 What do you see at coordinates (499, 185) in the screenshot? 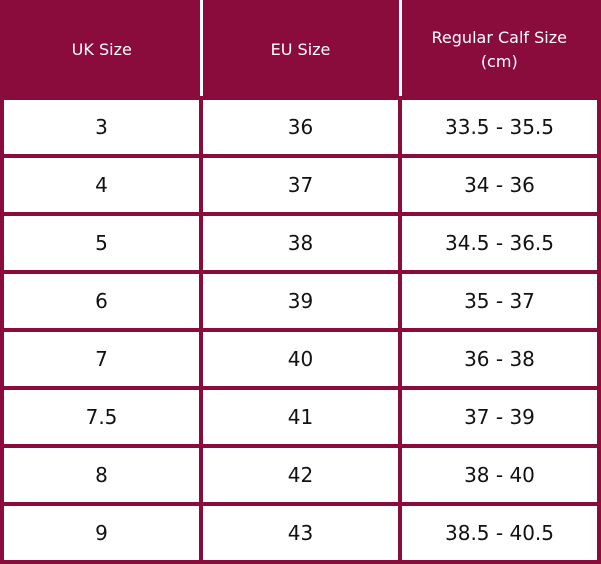
I see `table-cell: 34 - 36` at bounding box center [499, 185].